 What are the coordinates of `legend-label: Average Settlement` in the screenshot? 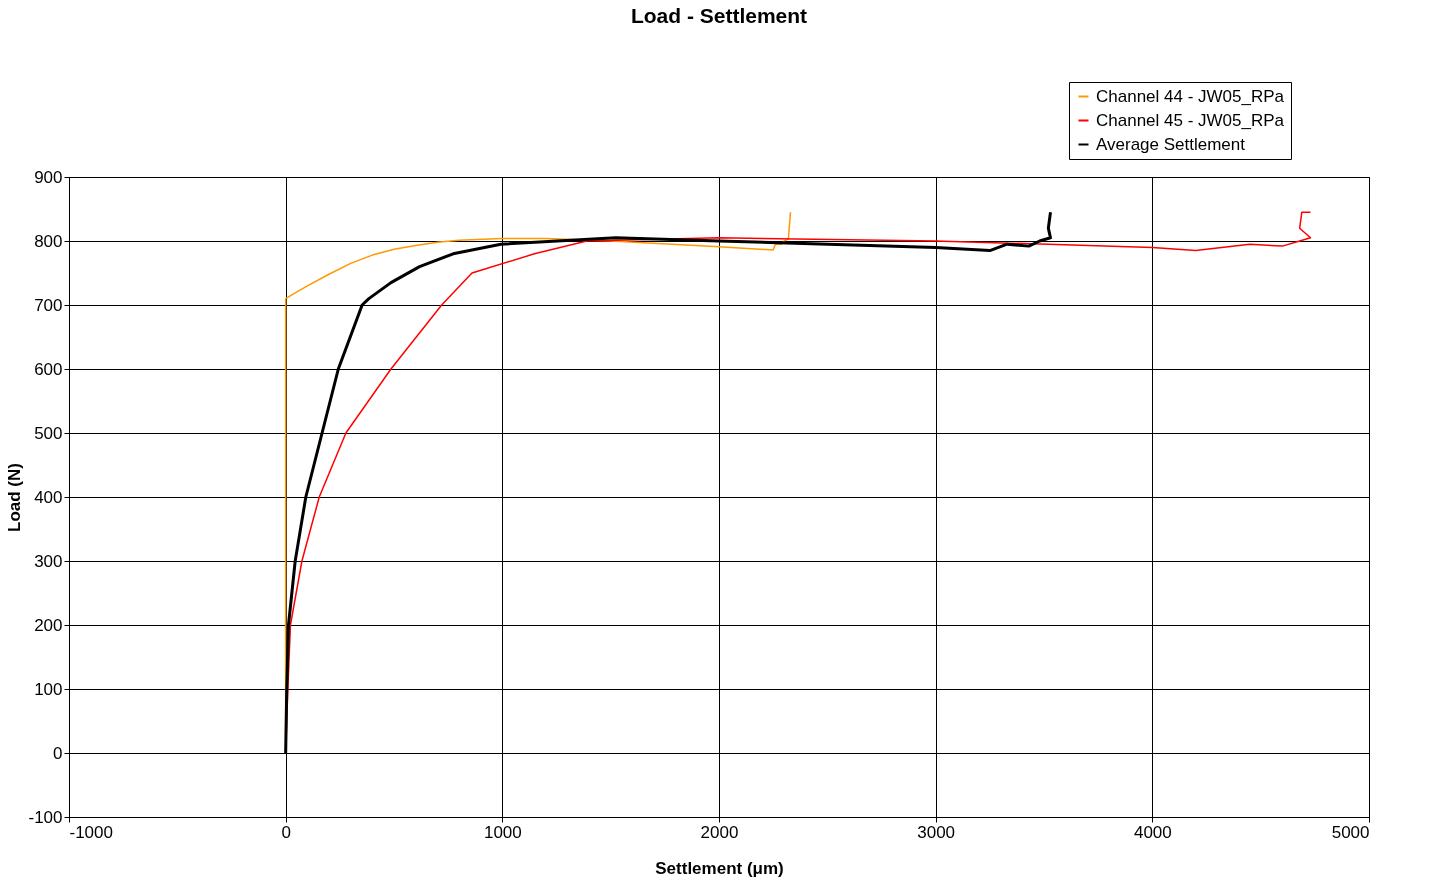 It's located at (1171, 144).